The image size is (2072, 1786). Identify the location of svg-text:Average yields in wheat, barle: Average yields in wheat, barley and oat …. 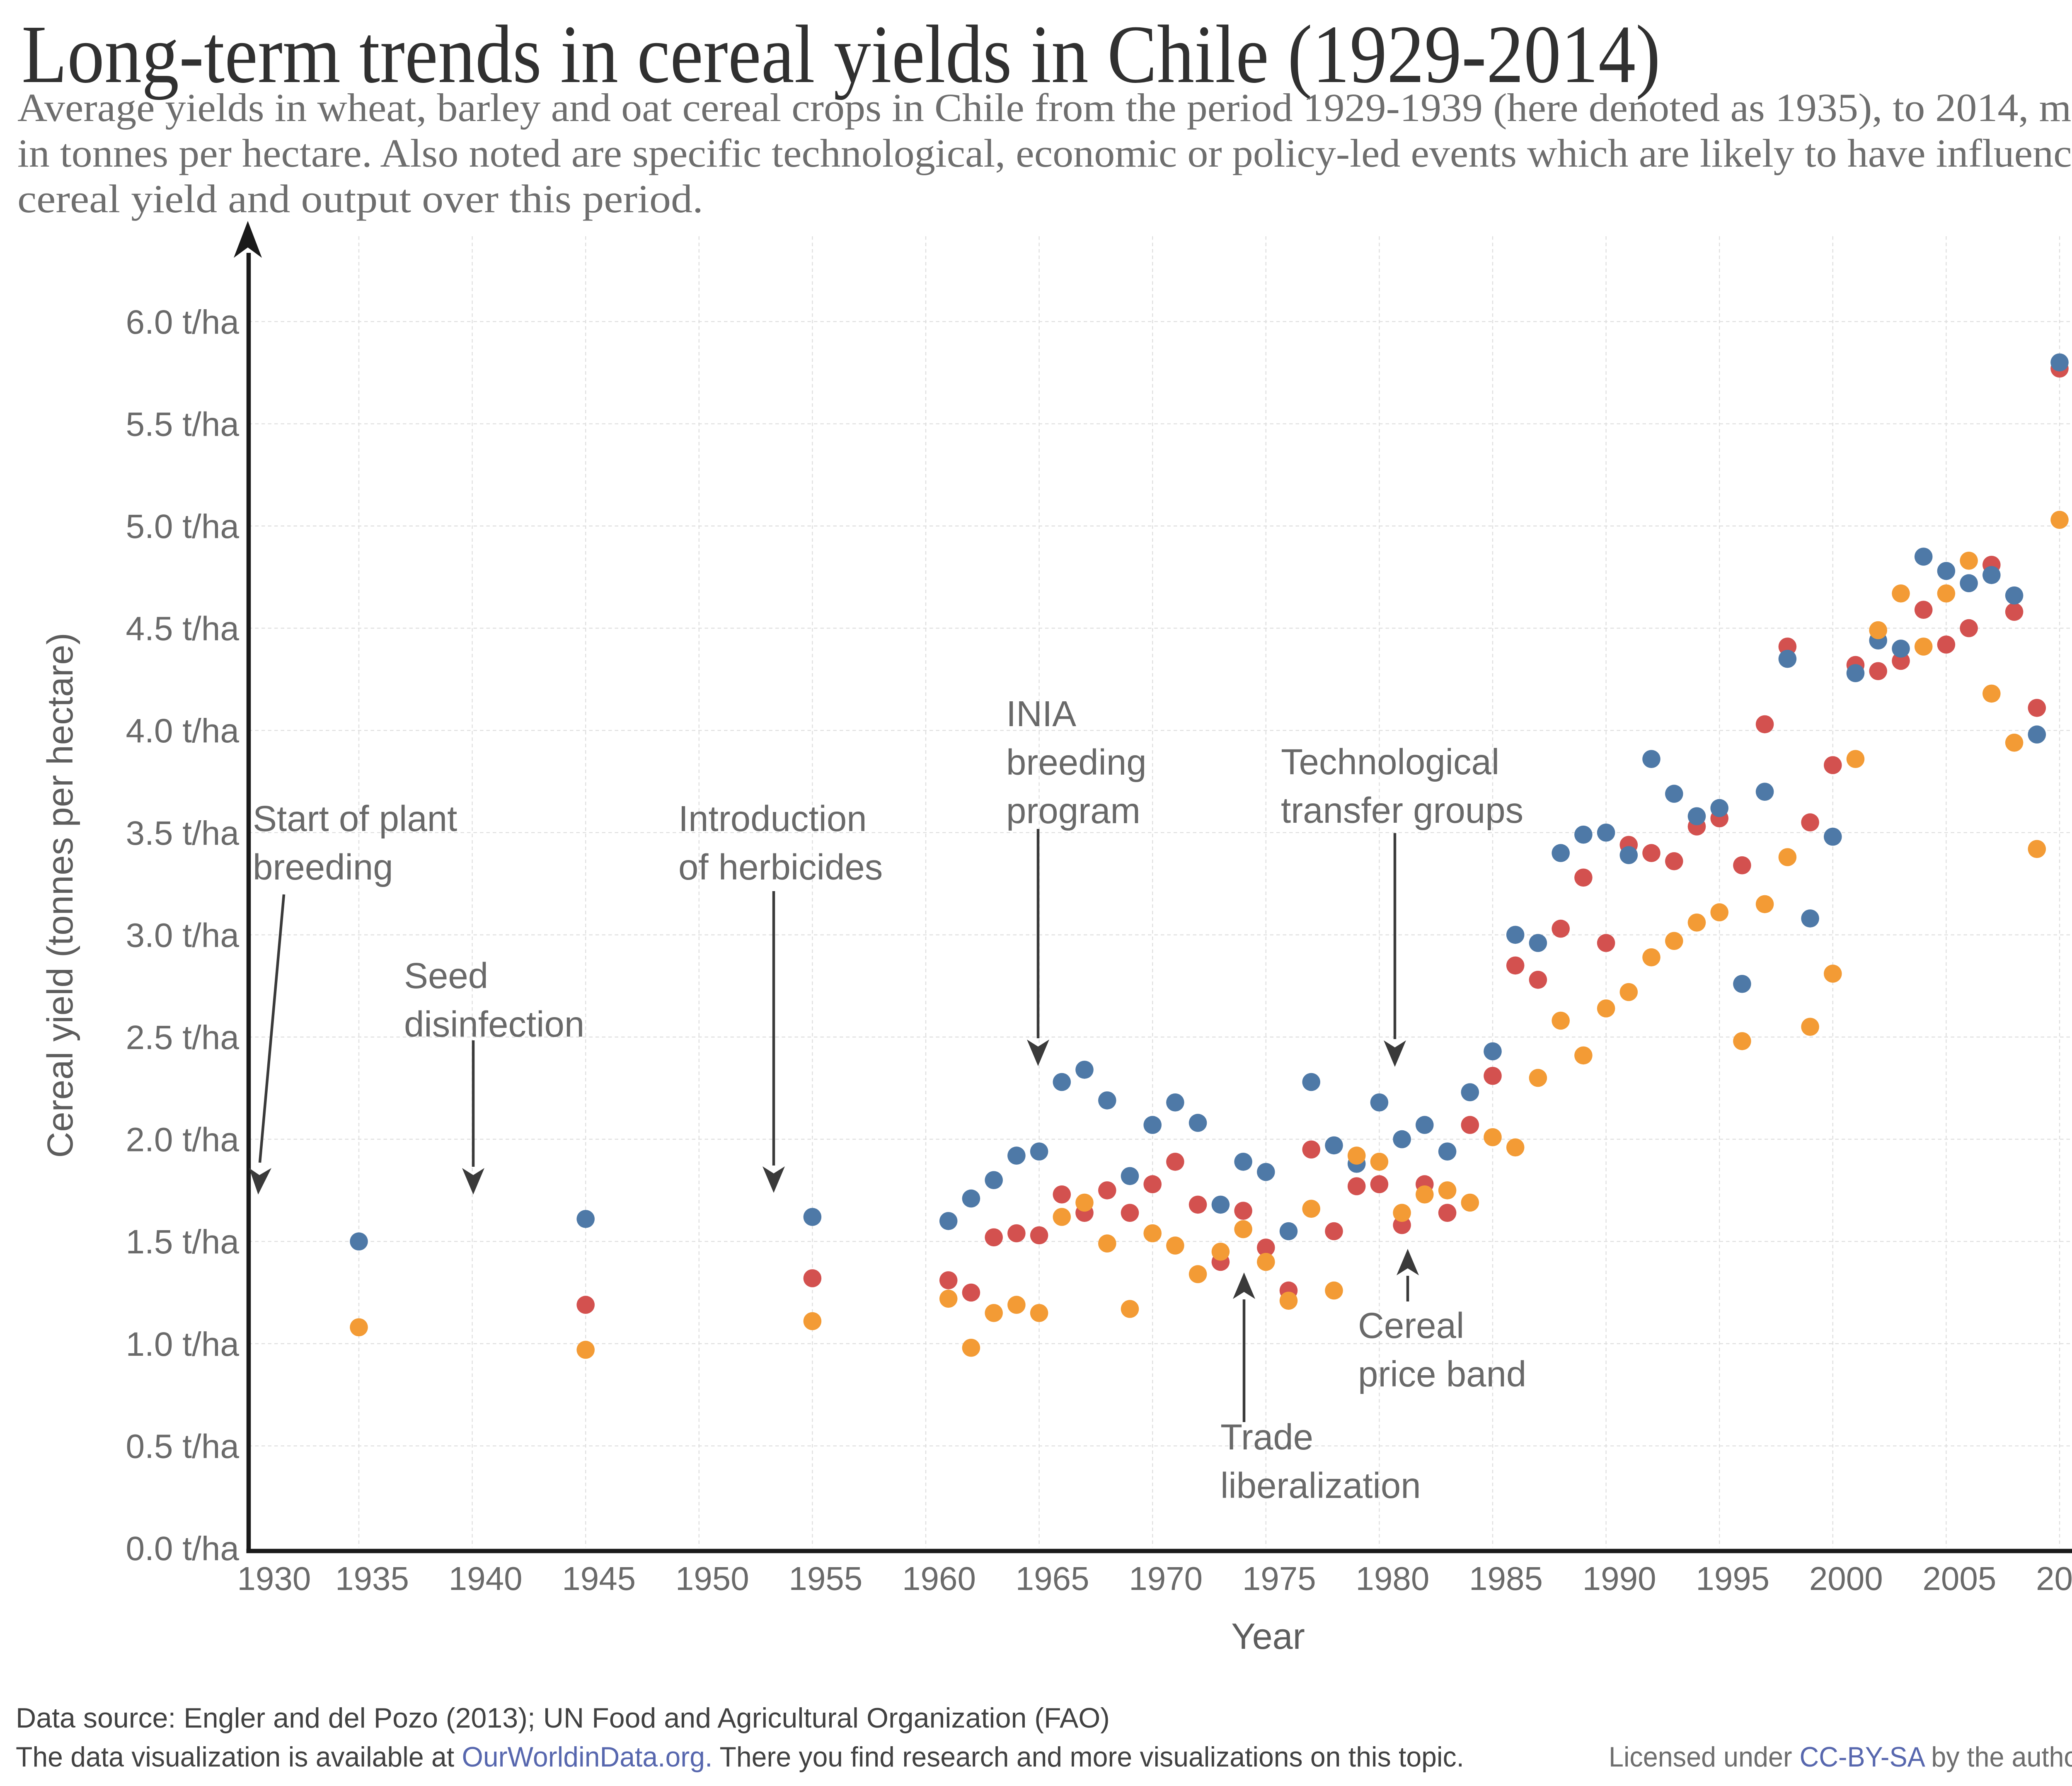
(1044, 107).